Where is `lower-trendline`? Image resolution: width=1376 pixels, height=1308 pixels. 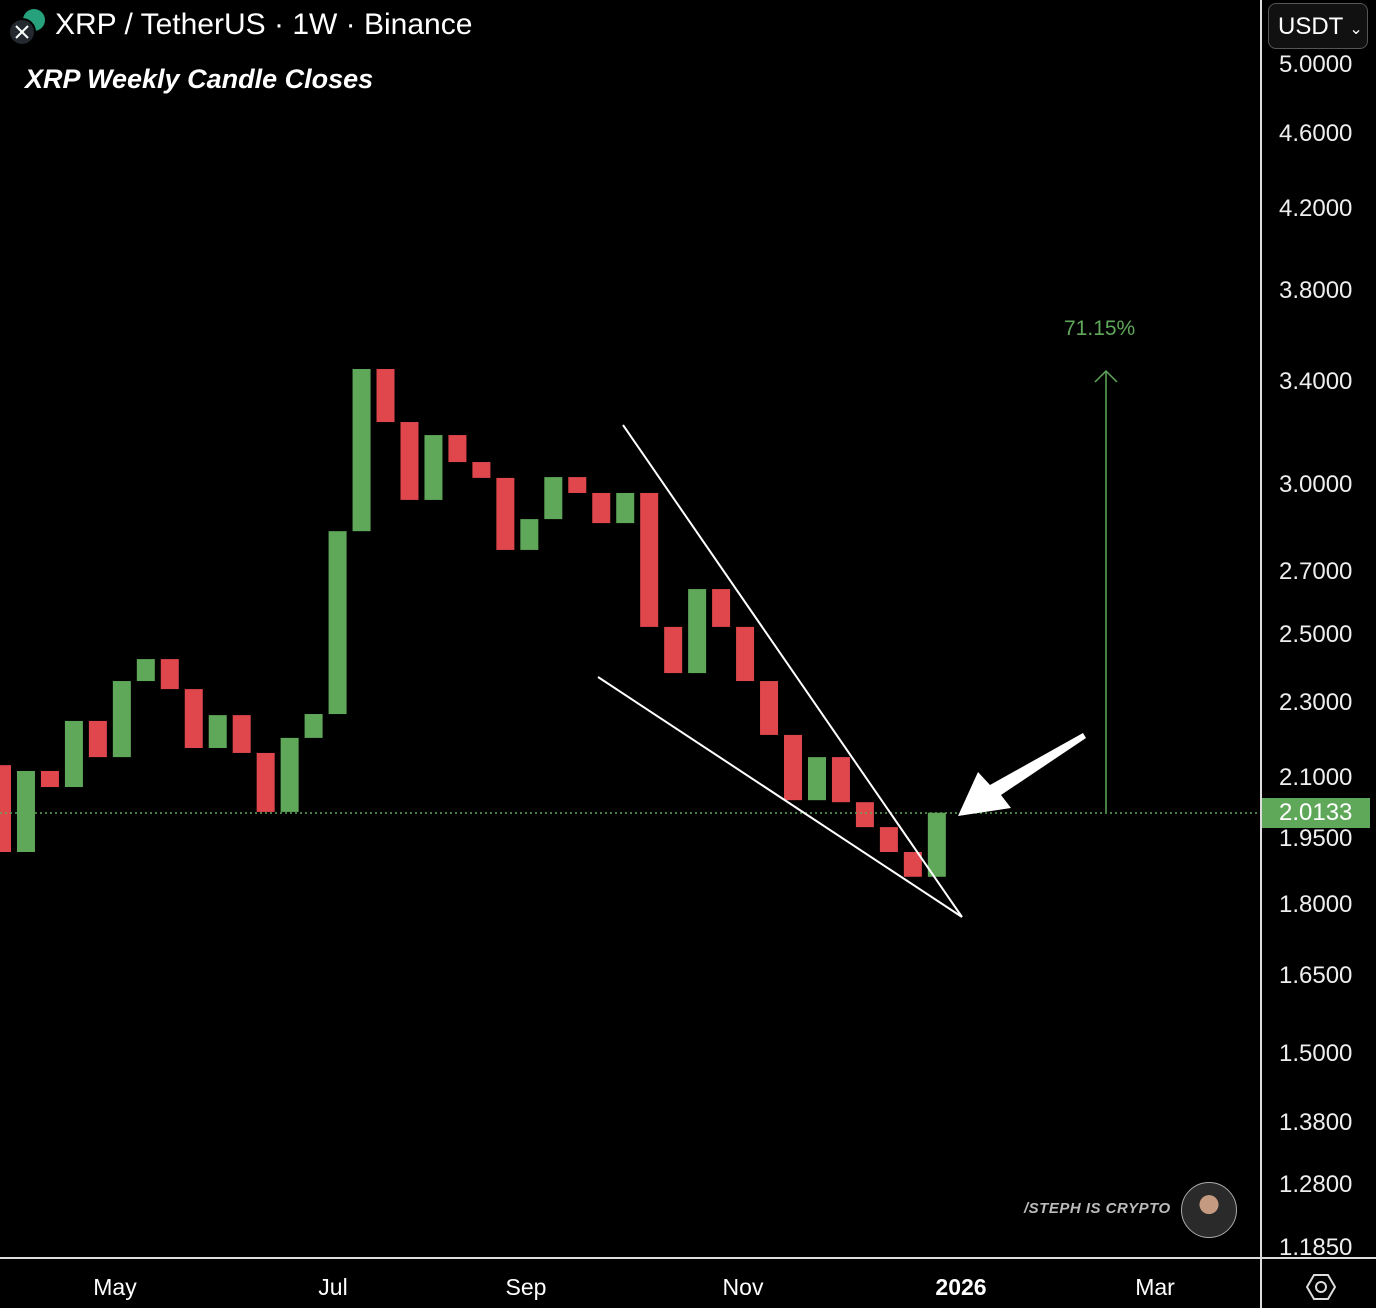
lower-trendline is located at coordinates (780, 797).